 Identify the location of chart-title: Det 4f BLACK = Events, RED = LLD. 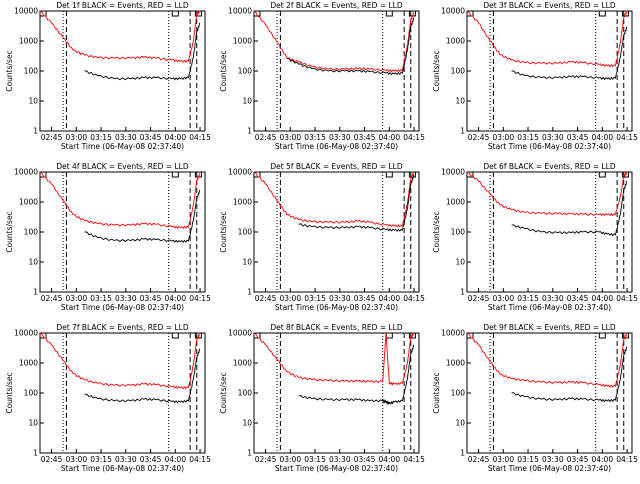
(122, 166).